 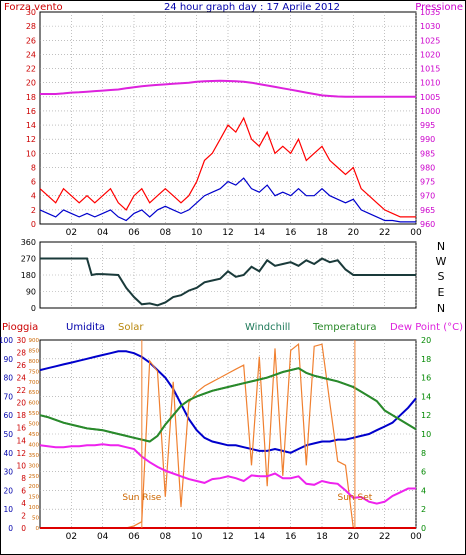 What do you see at coordinates (8, 359) in the screenshot?
I see `rain-tick: 90` at bounding box center [8, 359].